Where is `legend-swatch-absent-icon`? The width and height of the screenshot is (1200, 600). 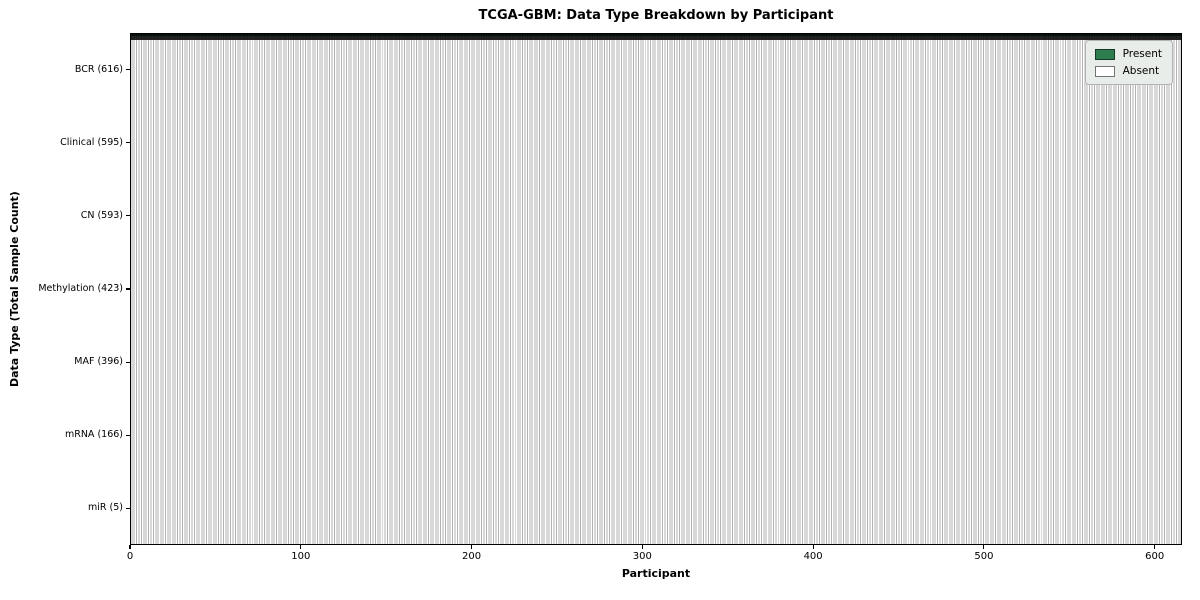 legend-swatch-absent-icon is located at coordinates (1104, 71).